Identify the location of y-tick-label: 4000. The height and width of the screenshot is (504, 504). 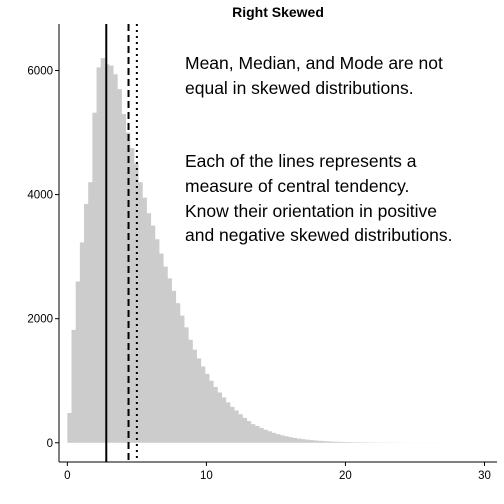
(40, 196).